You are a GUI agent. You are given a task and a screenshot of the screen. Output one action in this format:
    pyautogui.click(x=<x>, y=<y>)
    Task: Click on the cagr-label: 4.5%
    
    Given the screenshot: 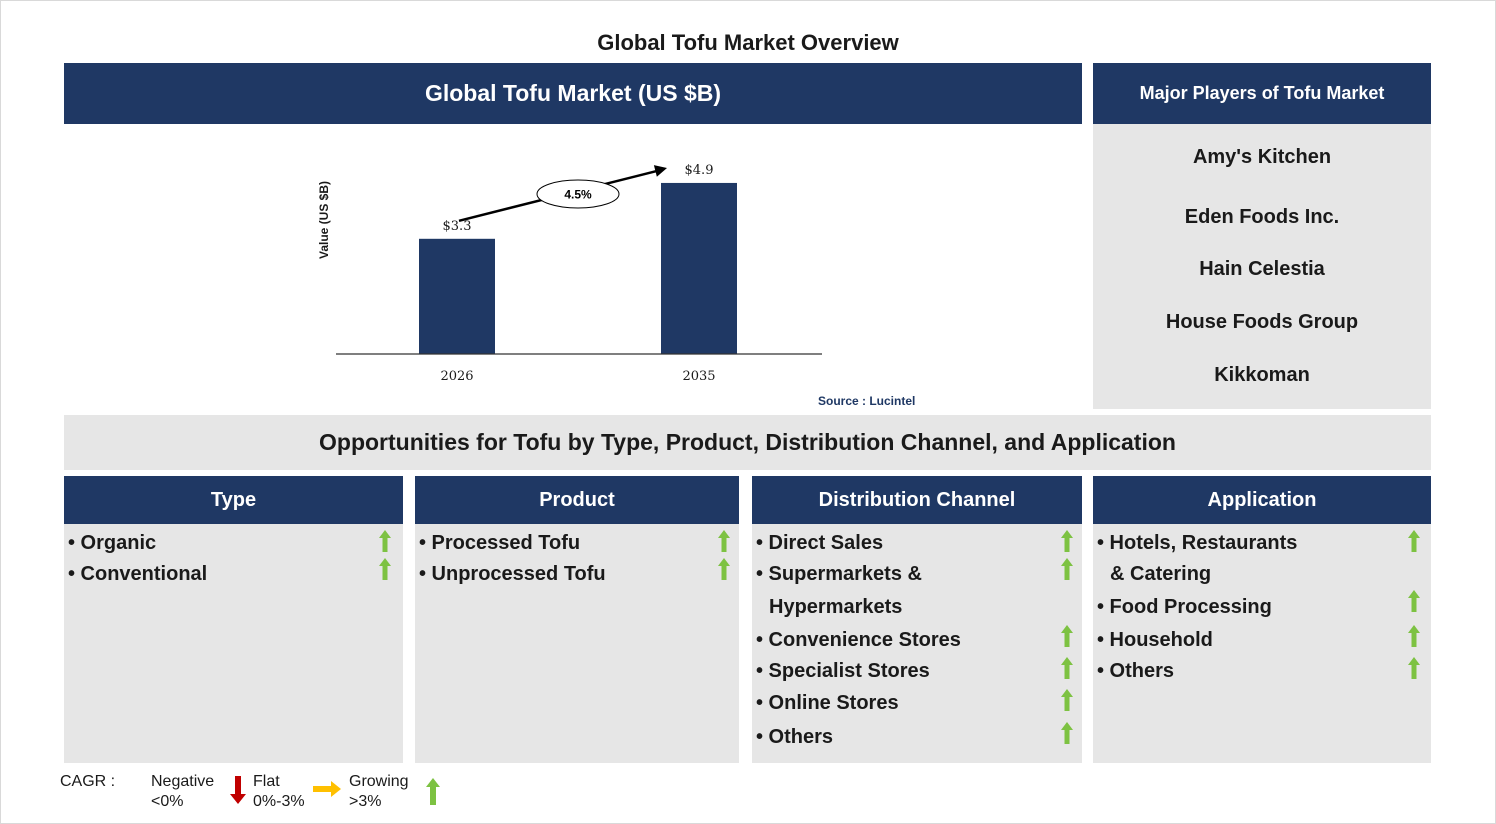 What is the action you would take?
    pyautogui.click(x=578, y=195)
    